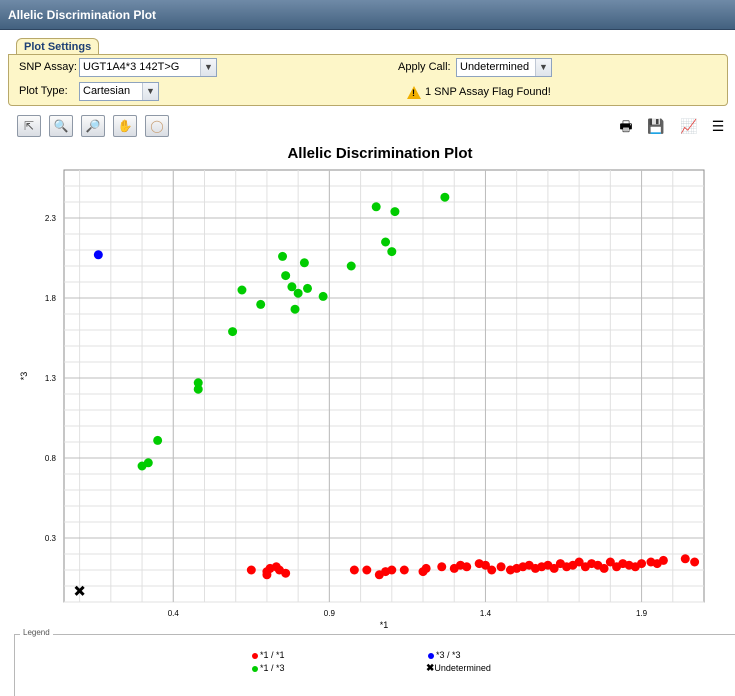 The width and height of the screenshot is (735, 696). Describe the element at coordinates (255, 655) in the screenshot. I see `red-dot-icon` at that location.